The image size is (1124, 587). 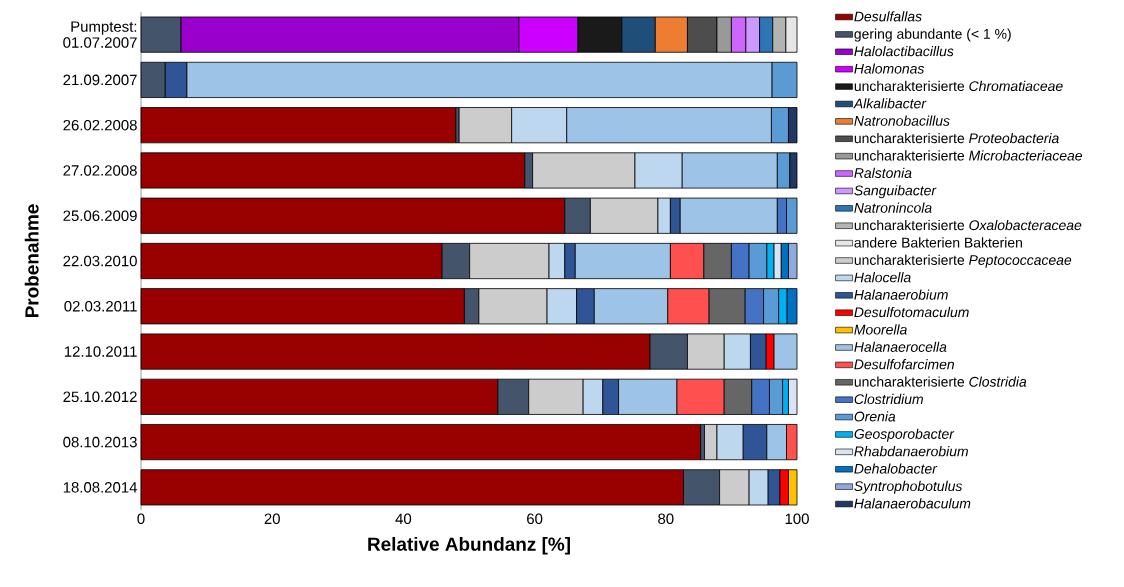 I want to click on x-tick-label: 0, so click(x=141, y=519).